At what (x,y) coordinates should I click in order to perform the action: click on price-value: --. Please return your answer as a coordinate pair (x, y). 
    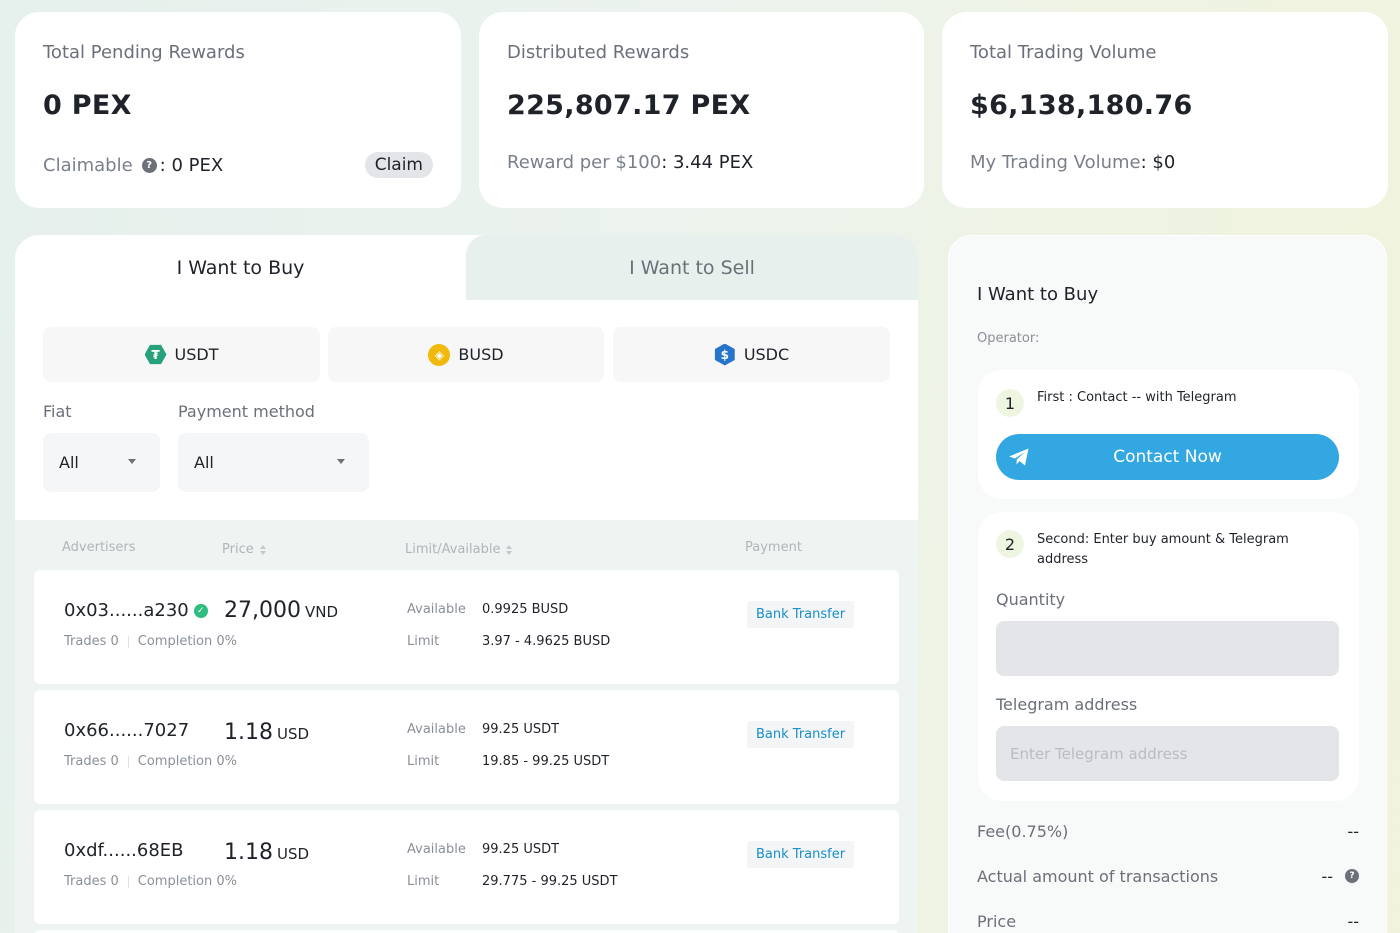
    Looking at the image, I should click on (1353, 921).